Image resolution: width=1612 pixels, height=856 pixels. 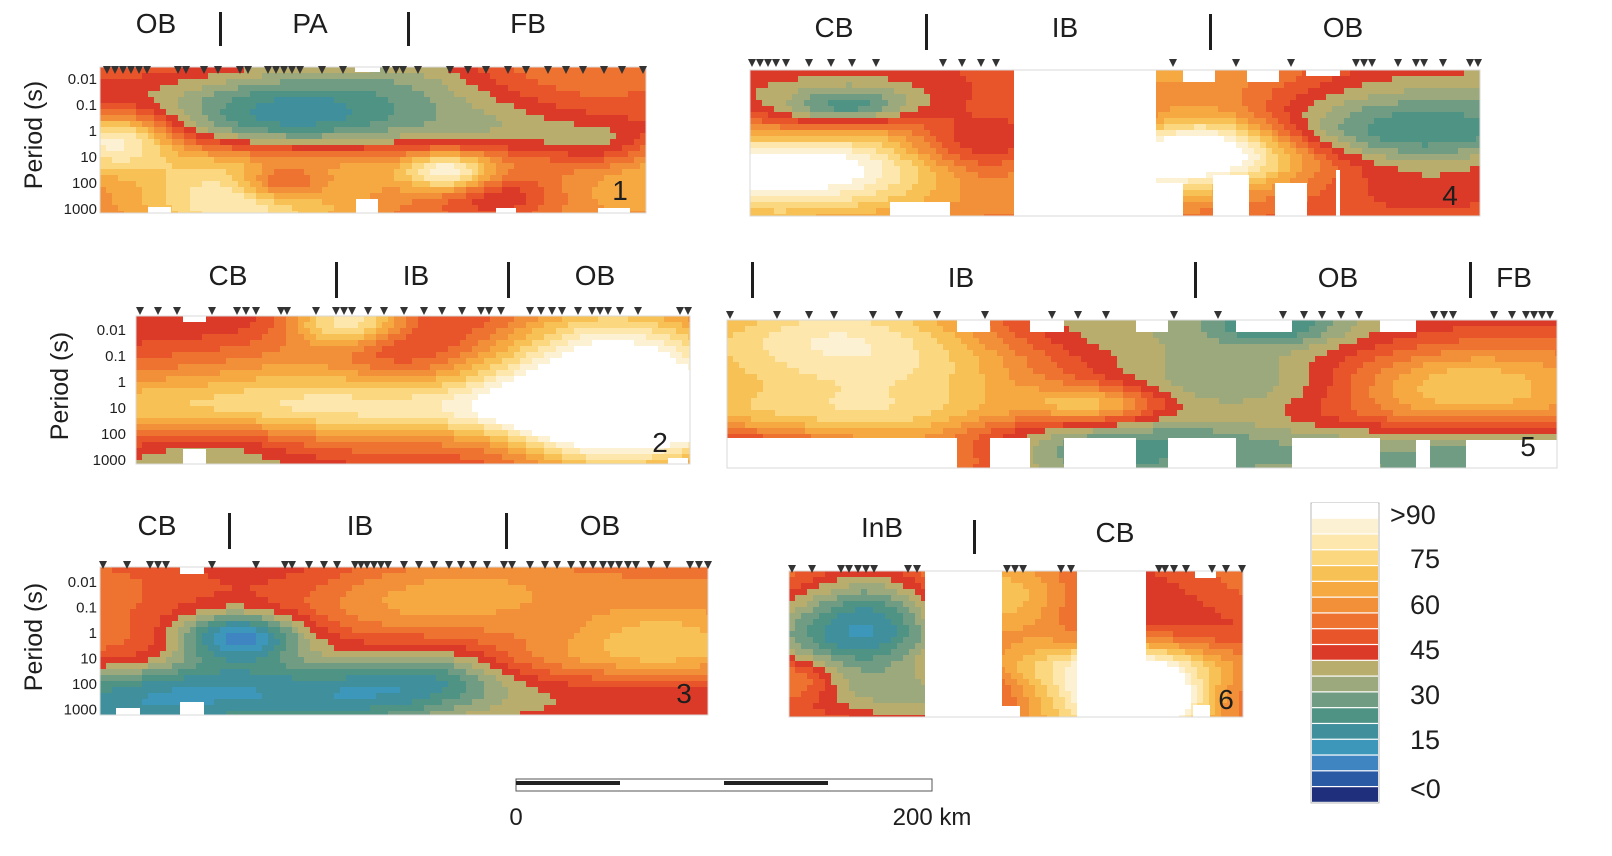 I want to click on y-axis-label-panel-1: Period (s), so click(x=34, y=135).